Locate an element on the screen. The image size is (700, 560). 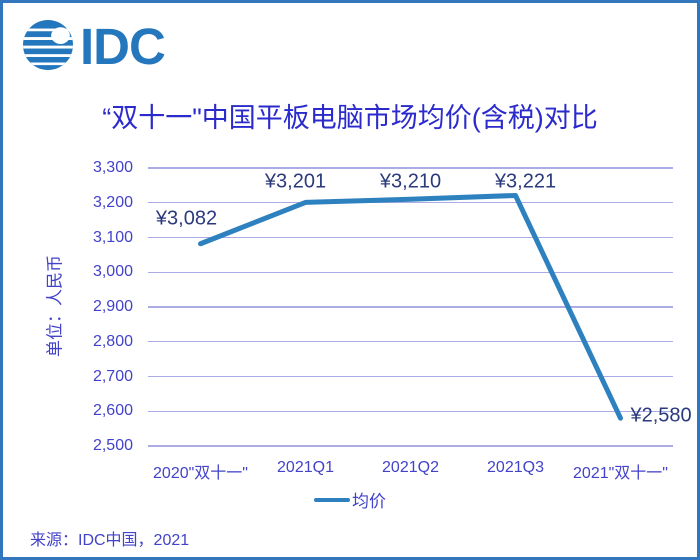
data-point-label: ¥3,210 is located at coordinates (410, 181).